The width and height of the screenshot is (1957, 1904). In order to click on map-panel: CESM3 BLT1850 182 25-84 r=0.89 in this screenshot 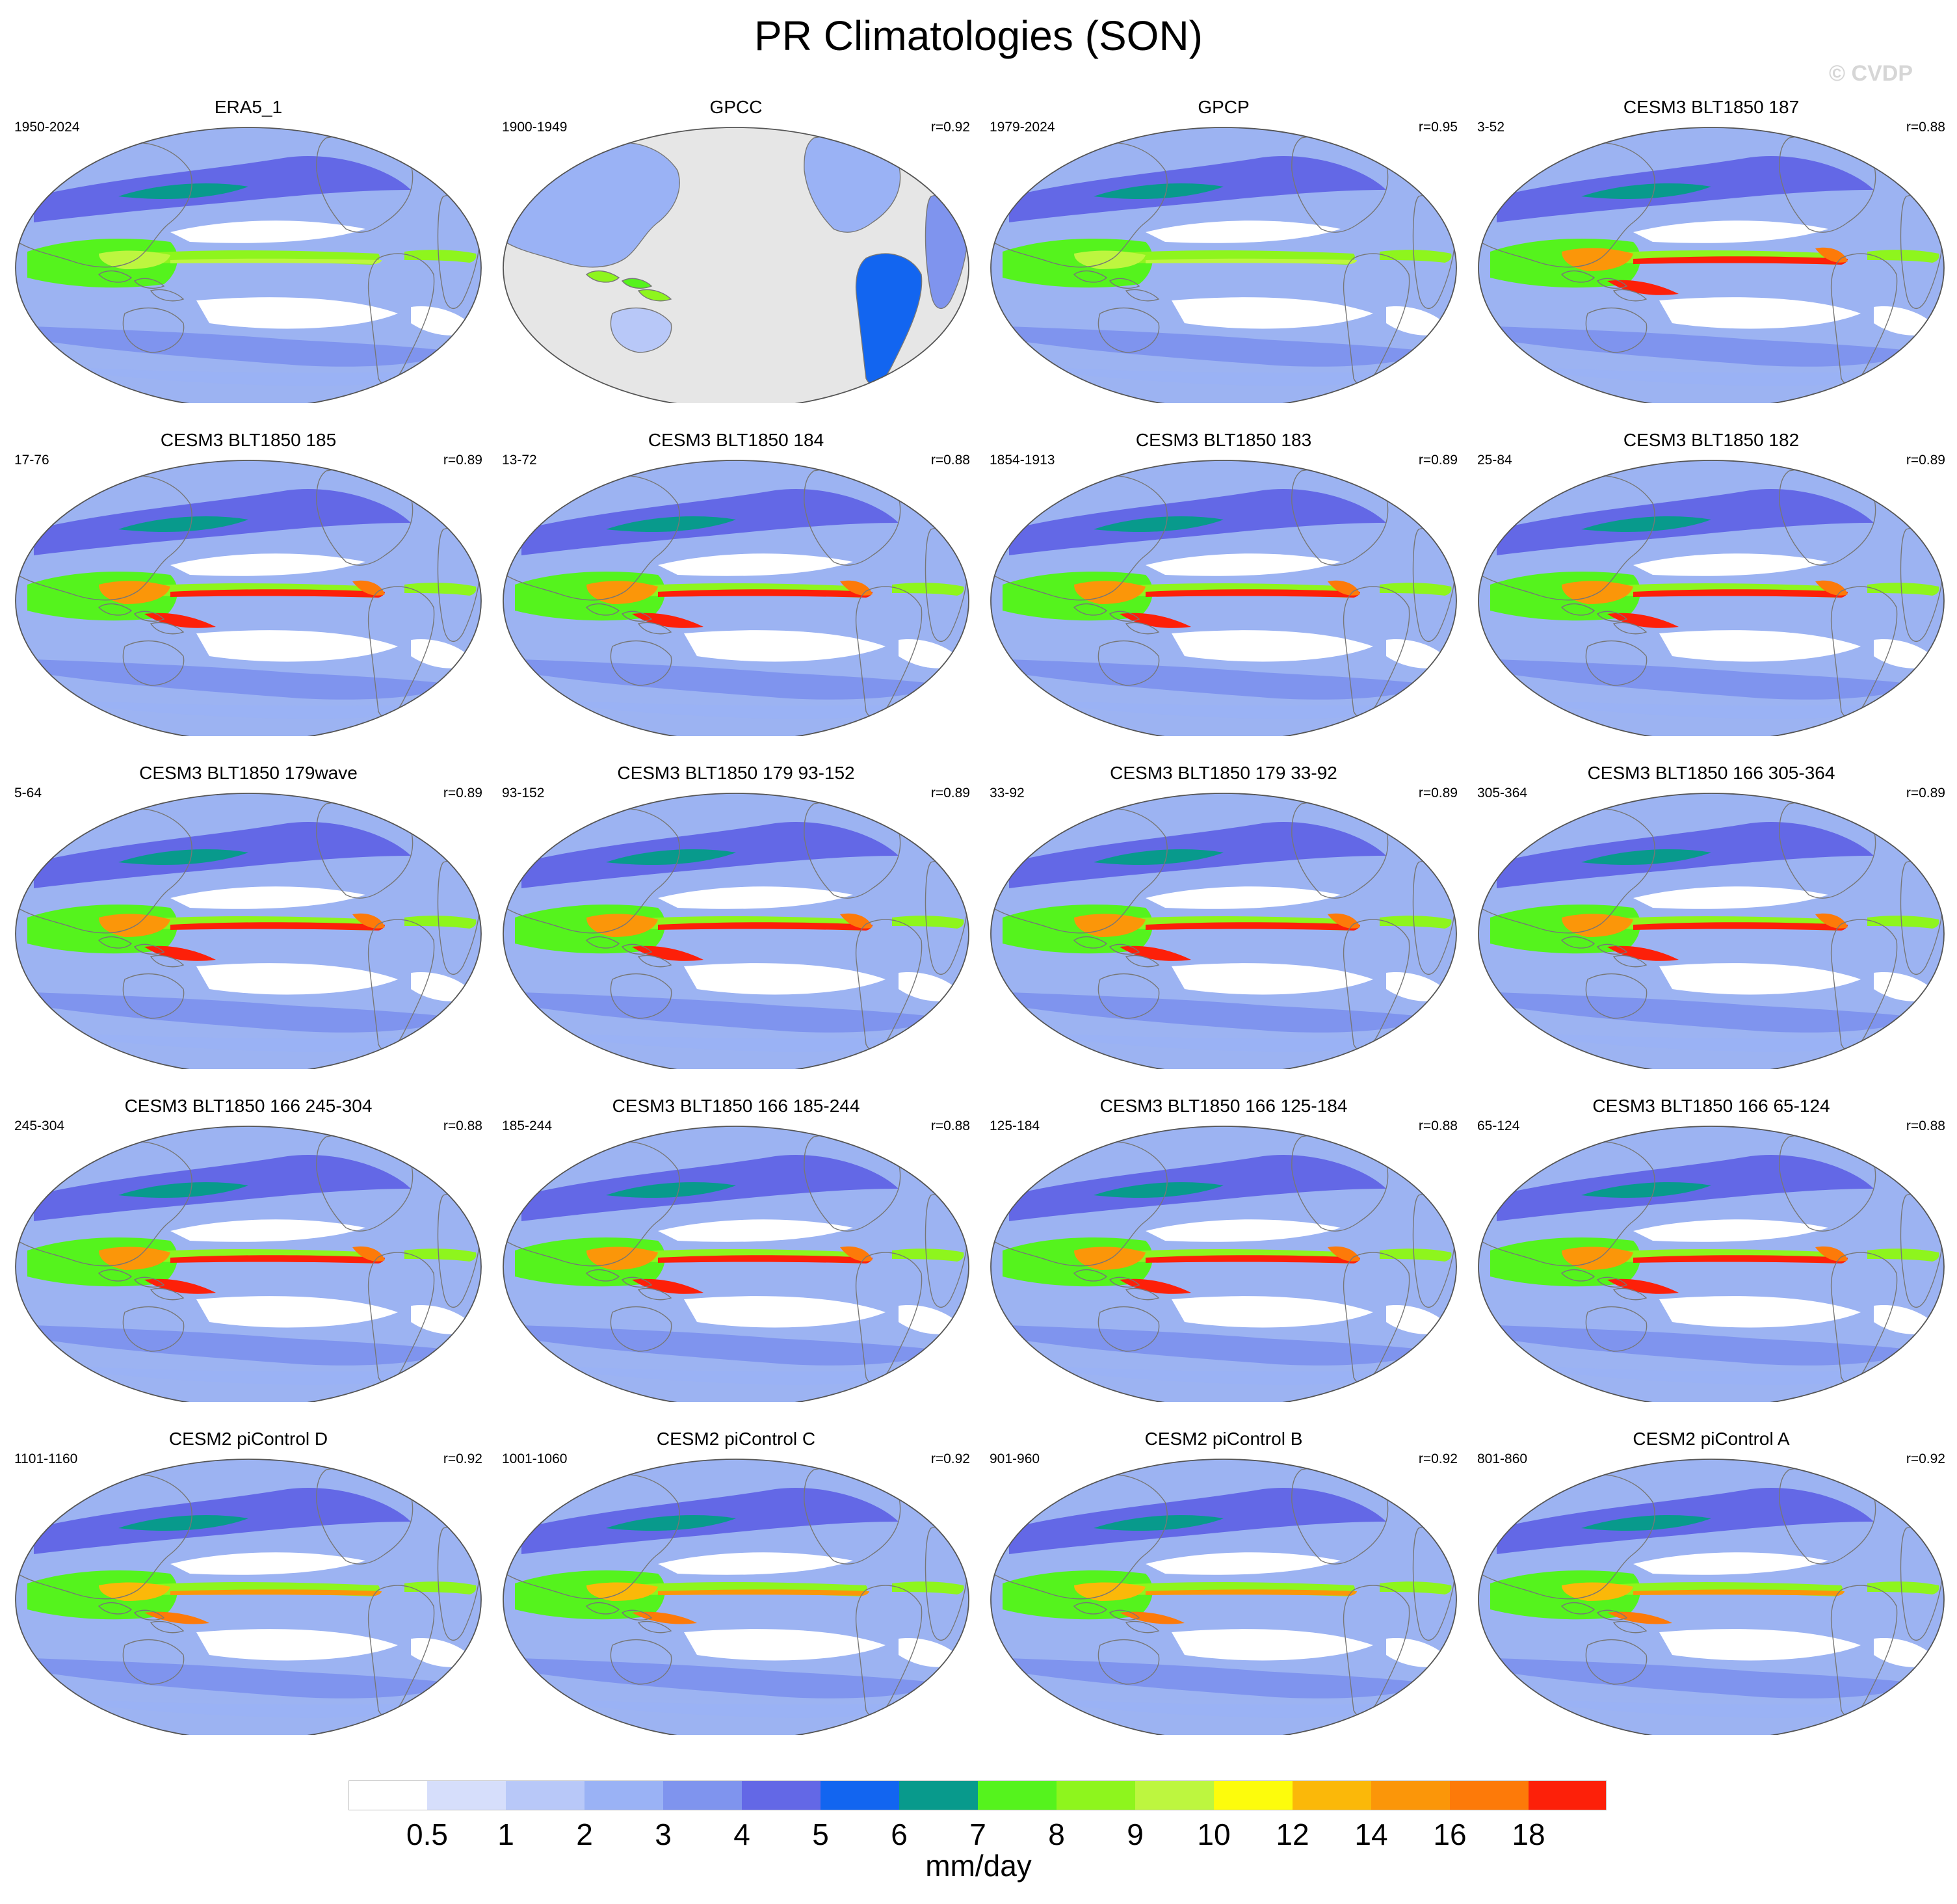, I will do `click(1711, 583)`.